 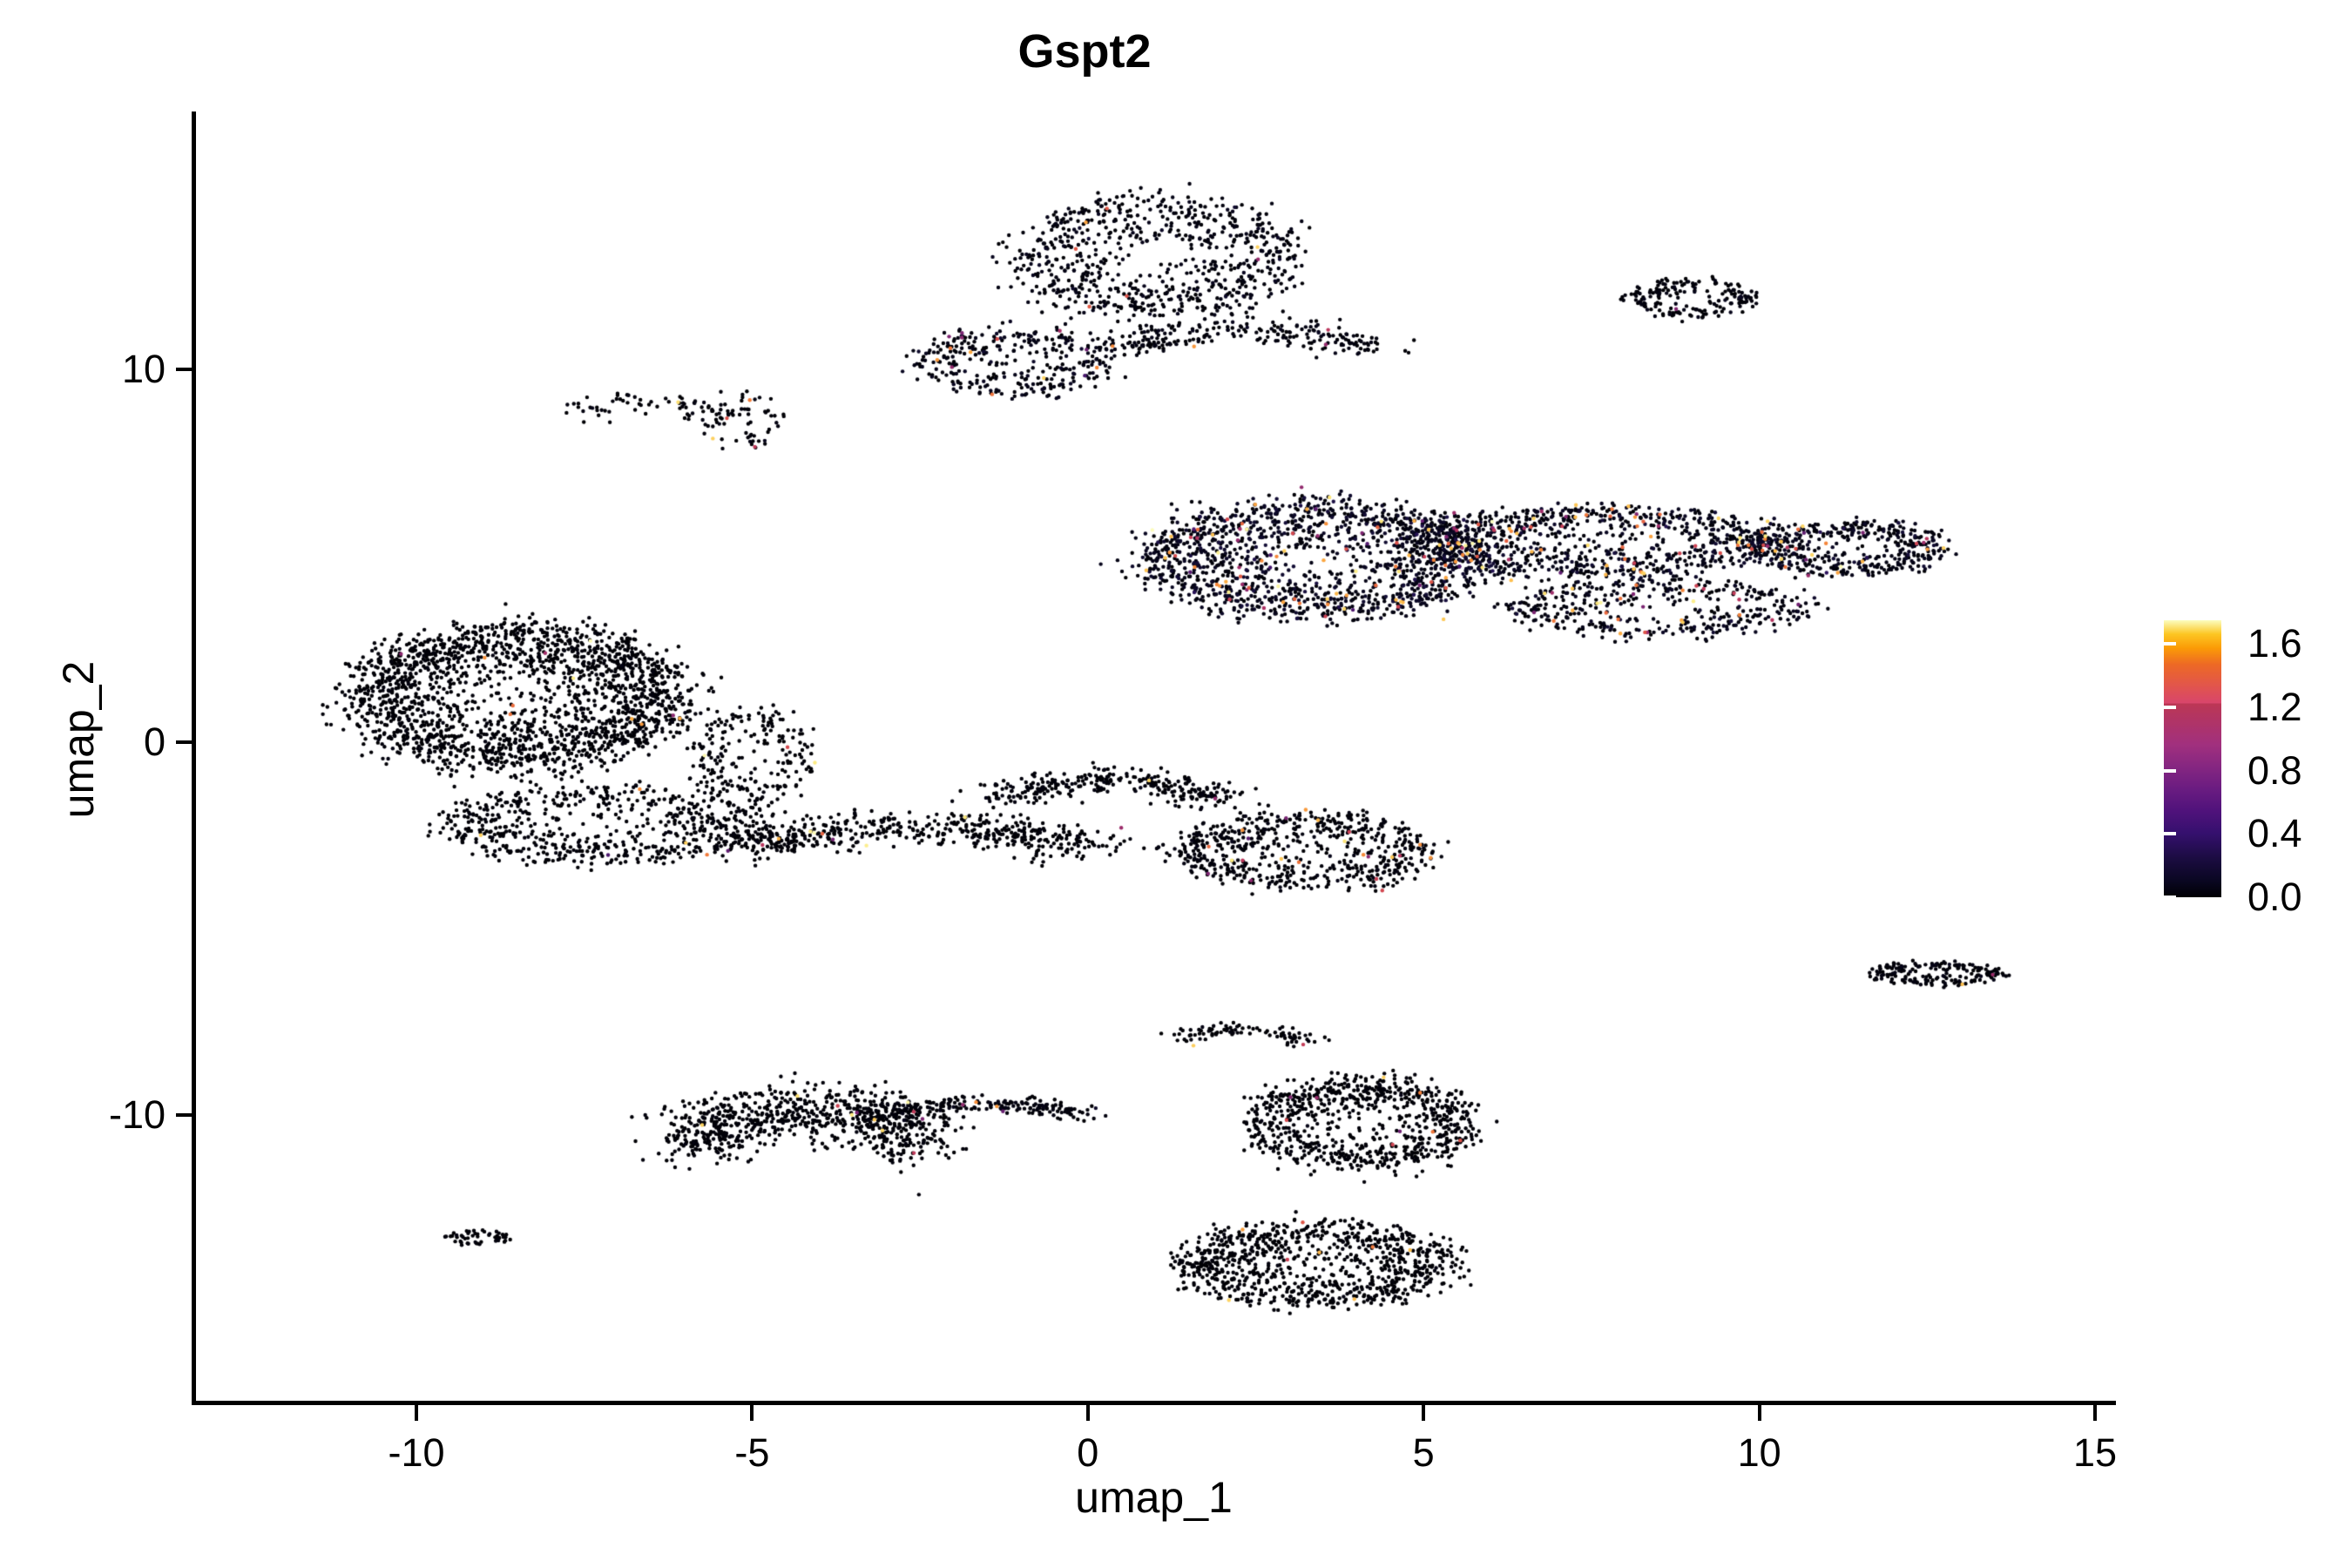 What do you see at coordinates (416, 1452) in the screenshot?
I see `x-tick-label: -10` at bounding box center [416, 1452].